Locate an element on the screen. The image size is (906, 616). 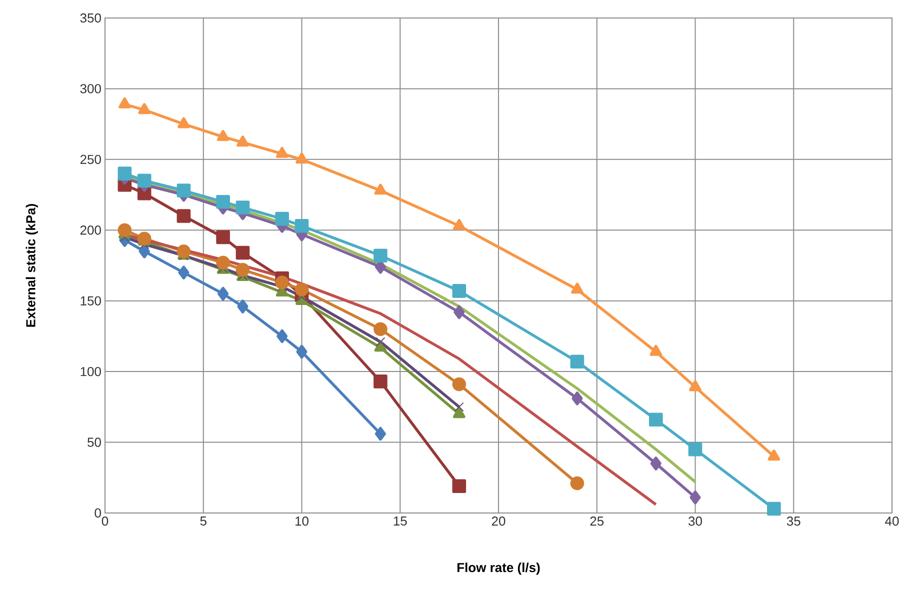
y-tick-label: 150 is located at coordinates (90, 301).